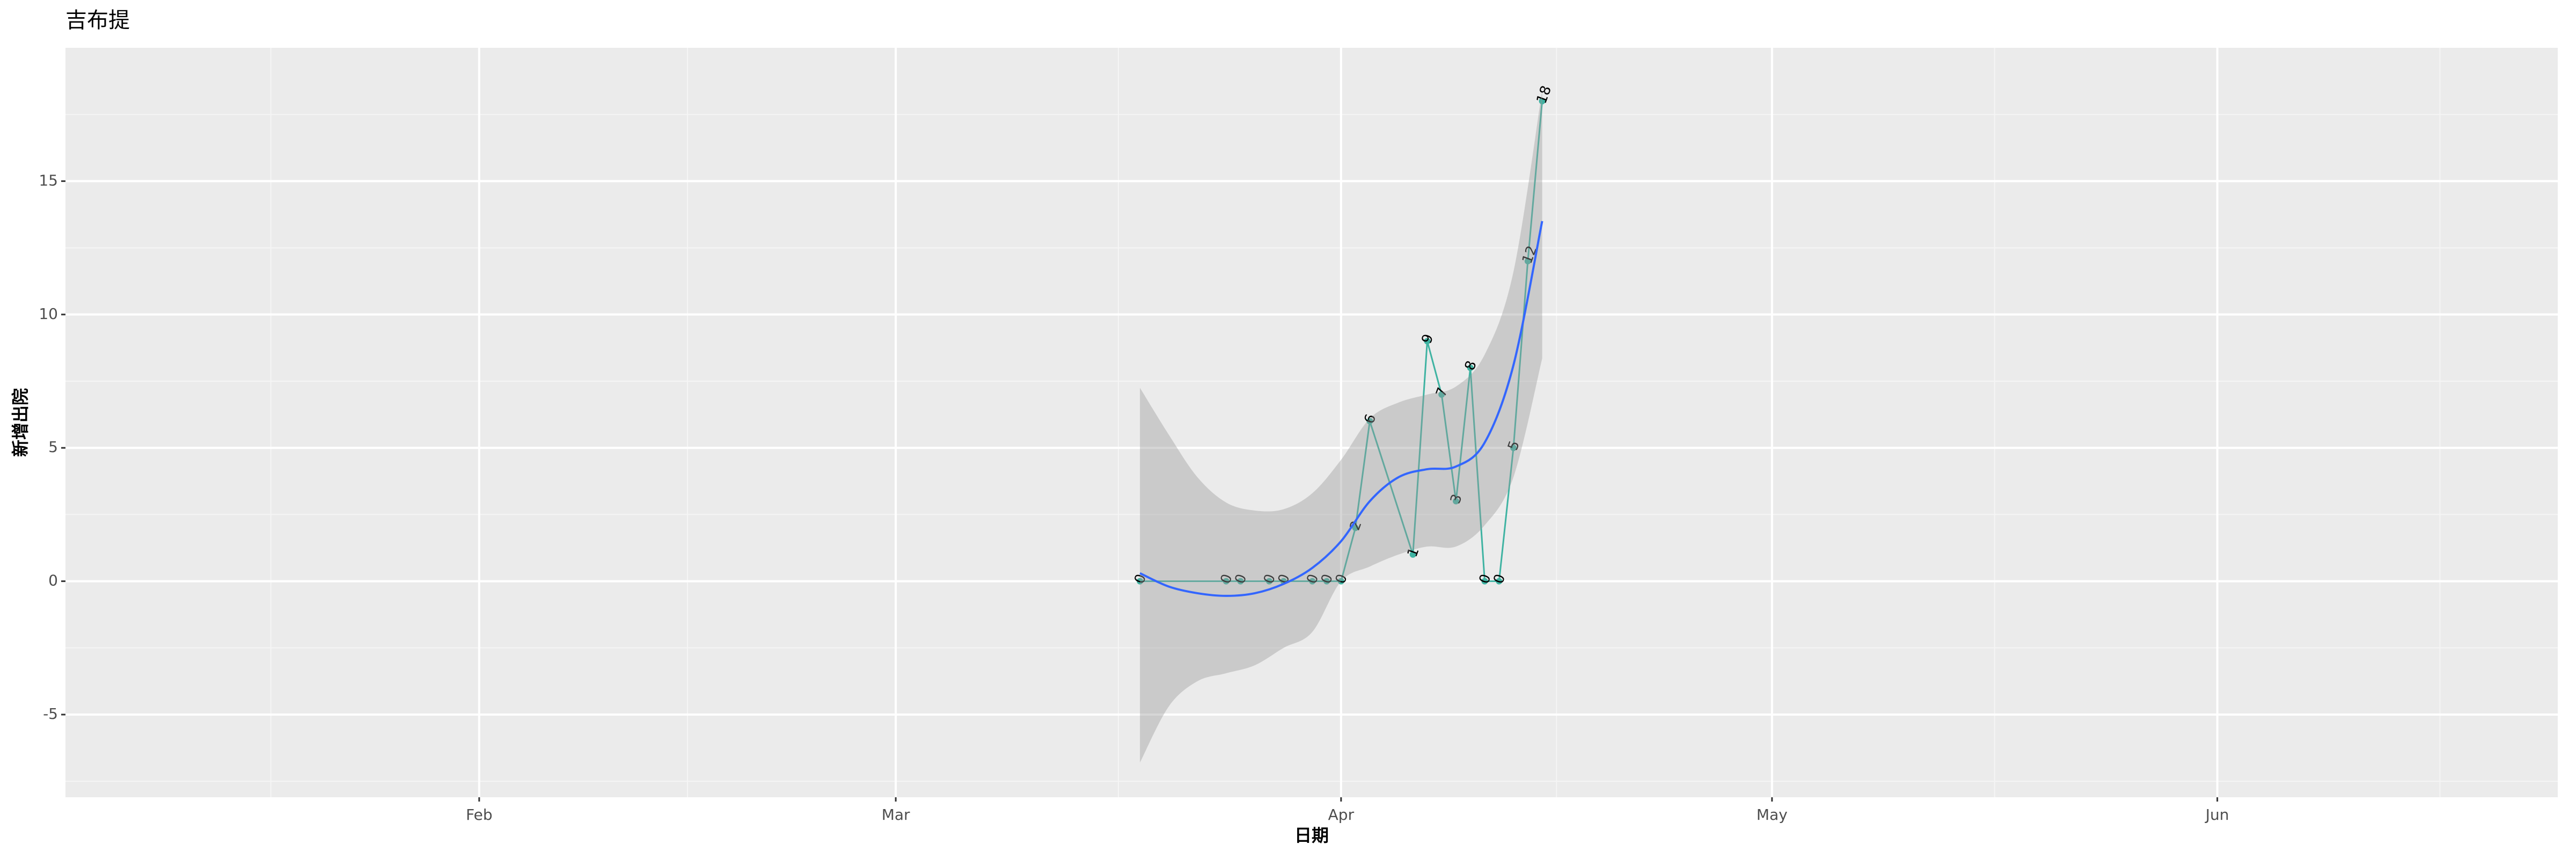 This screenshot has width=2576, height=859. What do you see at coordinates (2217, 815) in the screenshot?
I see `x-tick-label: Jun` at bounding box center [2217, 815].